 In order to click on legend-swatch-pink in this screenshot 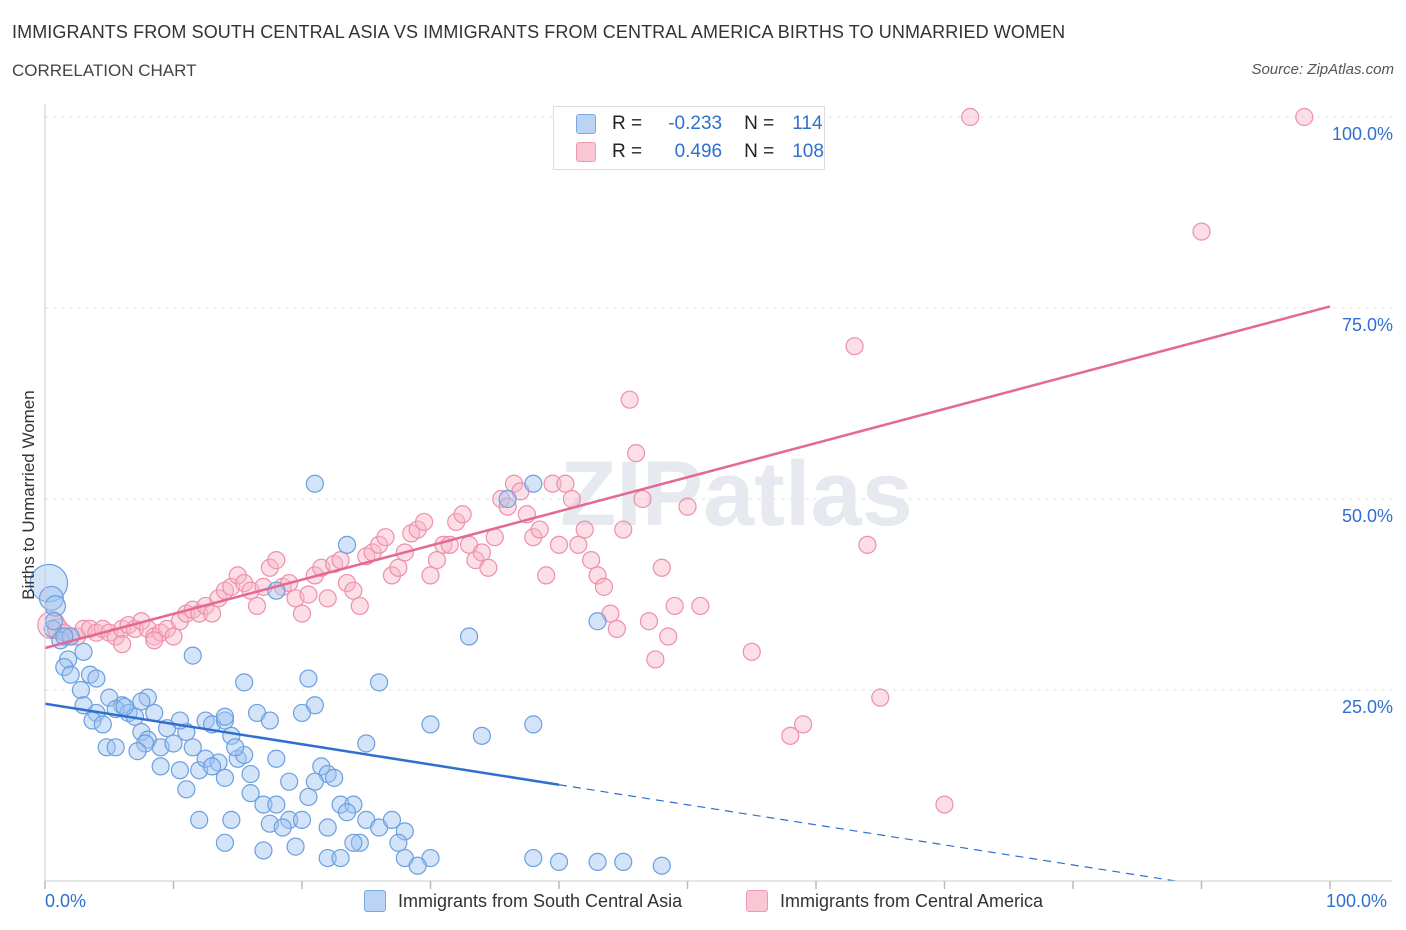, I will do `click(586, 152)`.